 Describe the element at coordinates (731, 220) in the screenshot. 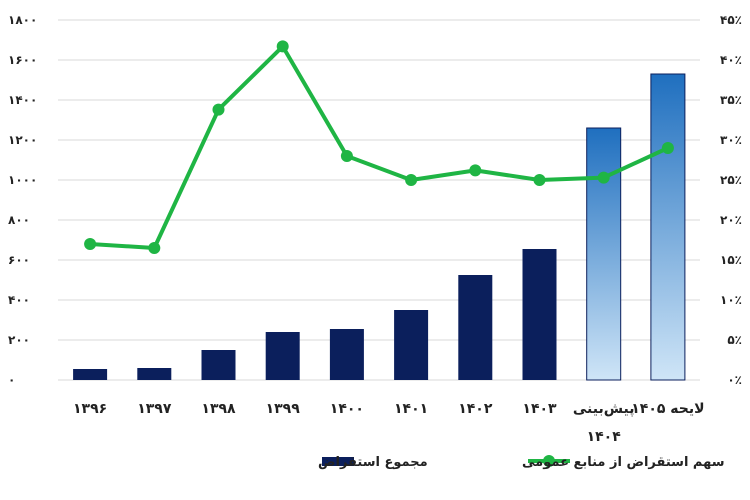

I see `right-tick-label: ۲۰٪` at that location.